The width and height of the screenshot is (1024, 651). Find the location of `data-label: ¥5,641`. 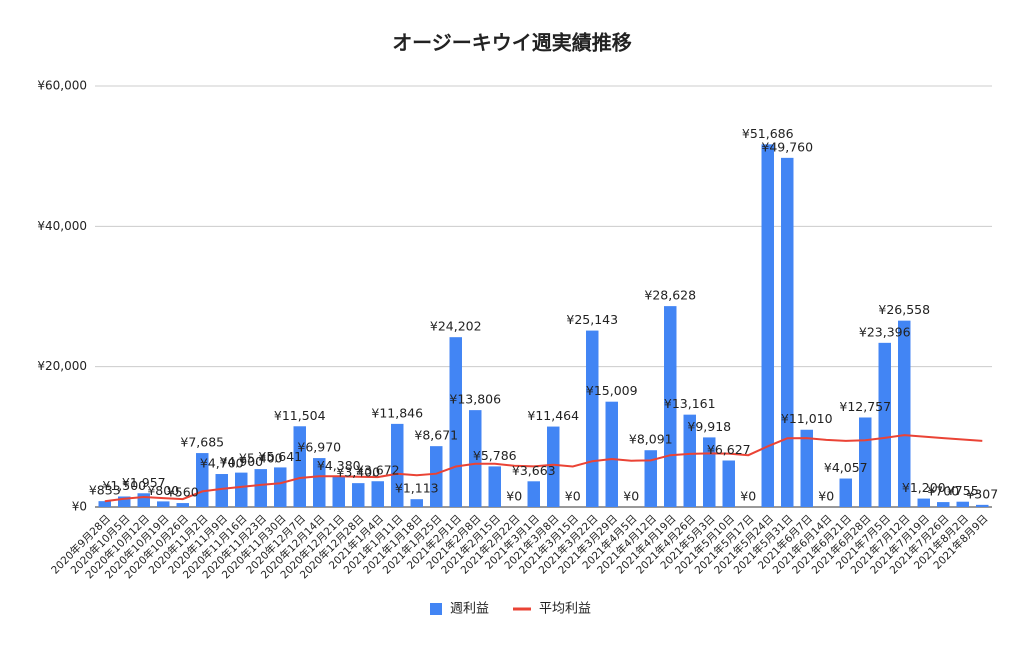

data-label: ¥5,641 is located at coordinates (280, 456).